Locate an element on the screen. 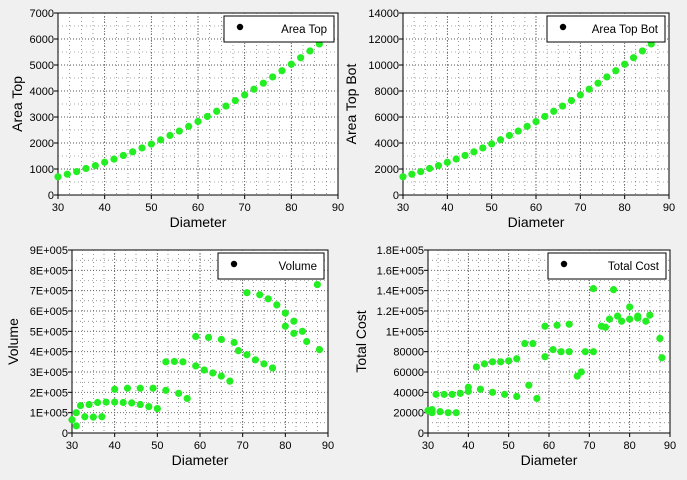 Image resolution: width=687 pixels, height=480 pixels. y-tick-label: 20000 is located at coordinates (408, 414).